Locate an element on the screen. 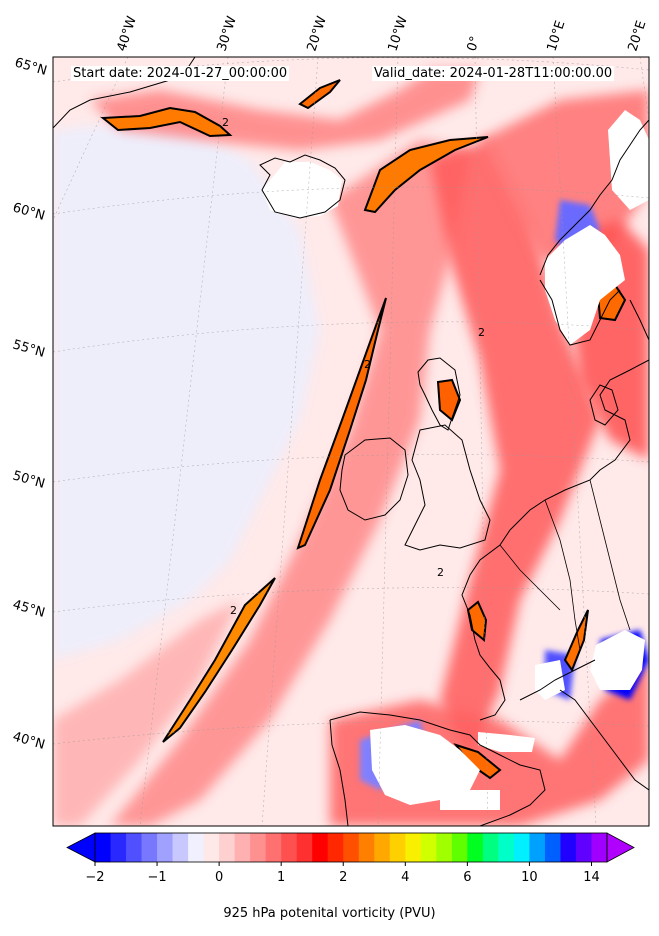 Image resolution: width=659 pixels, height=936 pixels. pv-band-northeast is located at coordinates (564, 175).